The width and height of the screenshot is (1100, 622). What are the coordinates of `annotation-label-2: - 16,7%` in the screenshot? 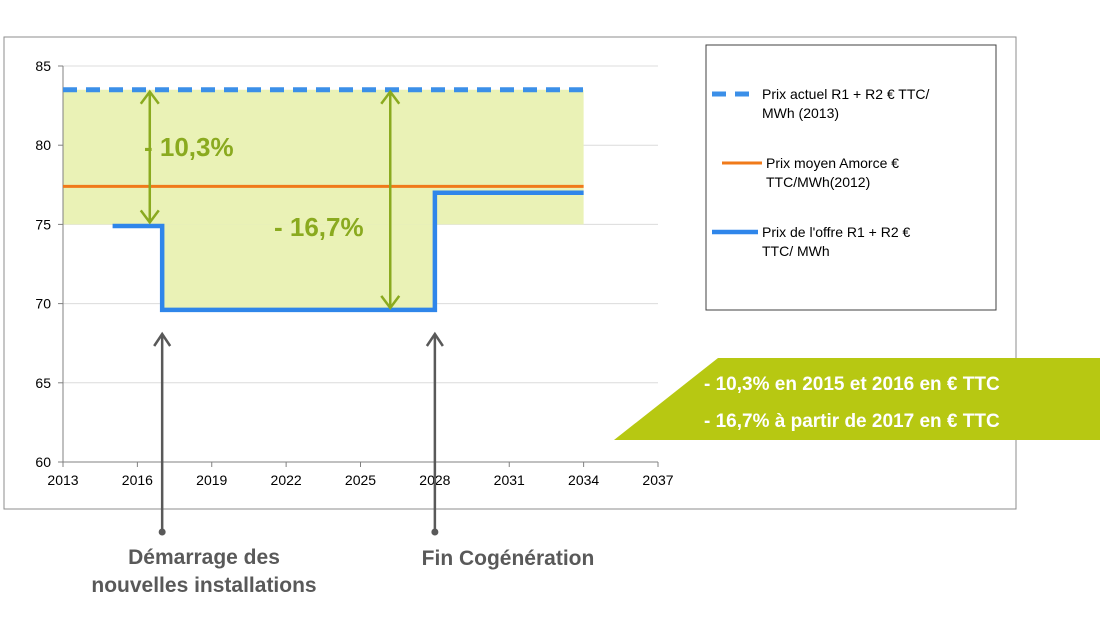 It's located at (319, 227).